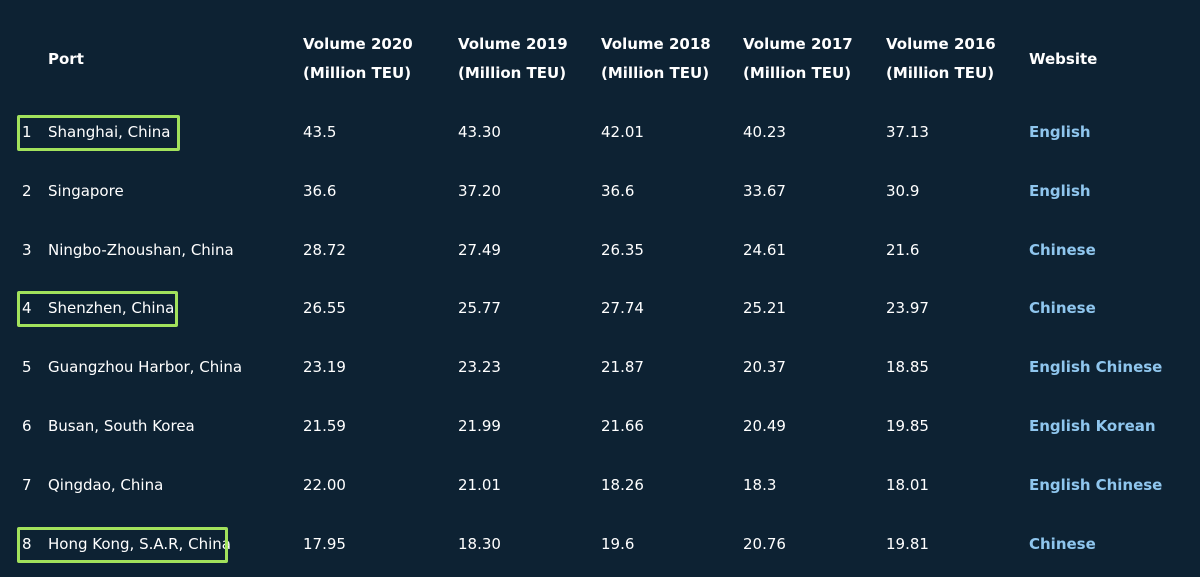 The height and width of the screenshot is (577, 1200). Describe the element at coordinates (907, 308) in the screenshot. I see `volume-2016-cell: 23.97` at that location.